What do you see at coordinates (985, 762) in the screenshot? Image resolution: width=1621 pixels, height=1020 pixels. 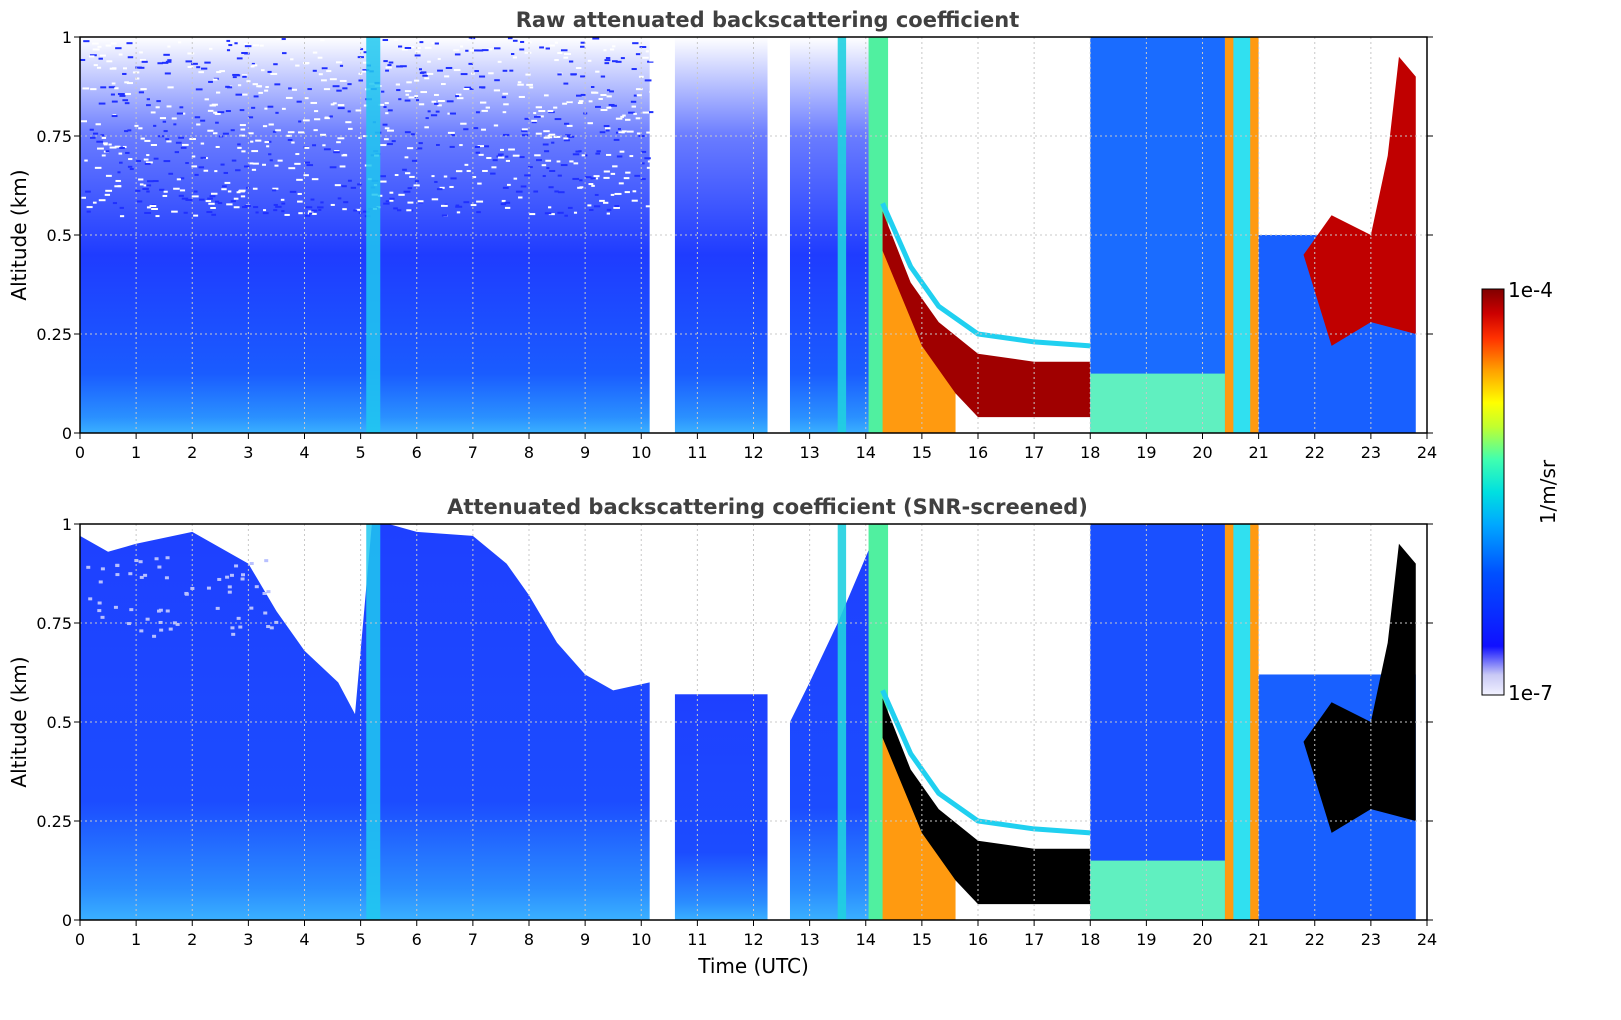 I see `cloud-top-fringe` at bounding box center [985, 762].